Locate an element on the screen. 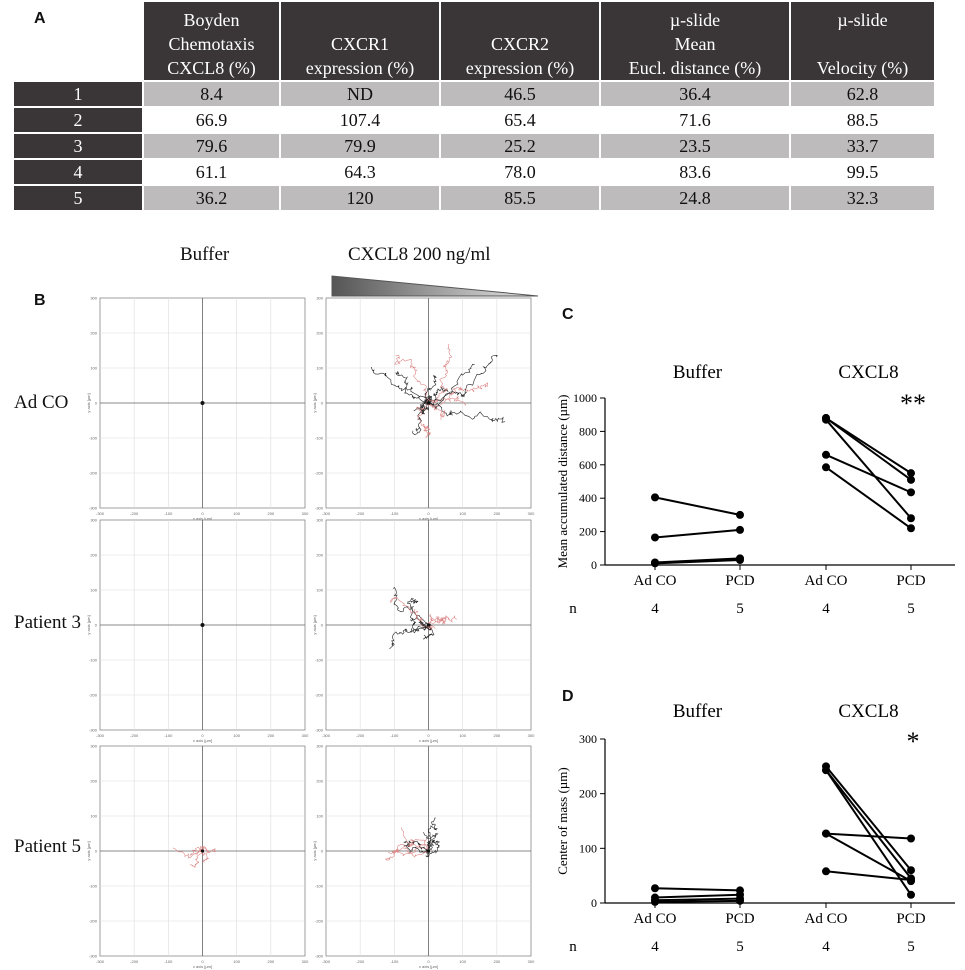  x-tick-label: 300 is located at coordinates (531, 961).